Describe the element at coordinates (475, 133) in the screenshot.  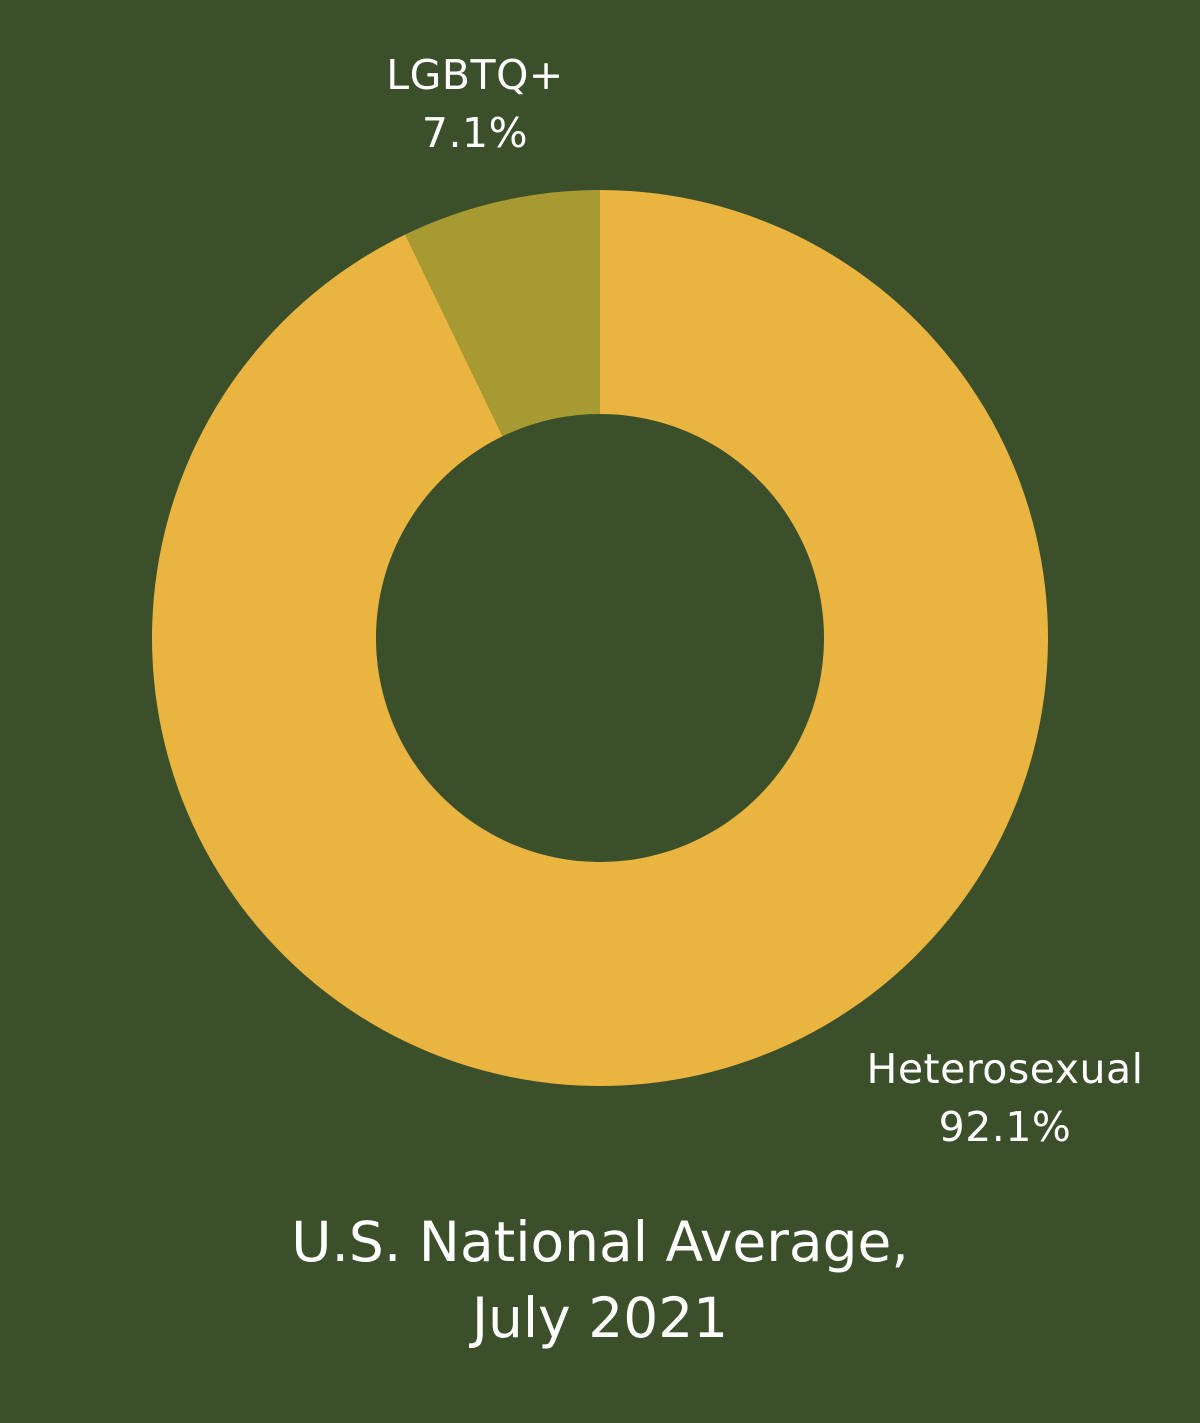
I see `slice-label-lgbtq-value: 7.1%` at that location.